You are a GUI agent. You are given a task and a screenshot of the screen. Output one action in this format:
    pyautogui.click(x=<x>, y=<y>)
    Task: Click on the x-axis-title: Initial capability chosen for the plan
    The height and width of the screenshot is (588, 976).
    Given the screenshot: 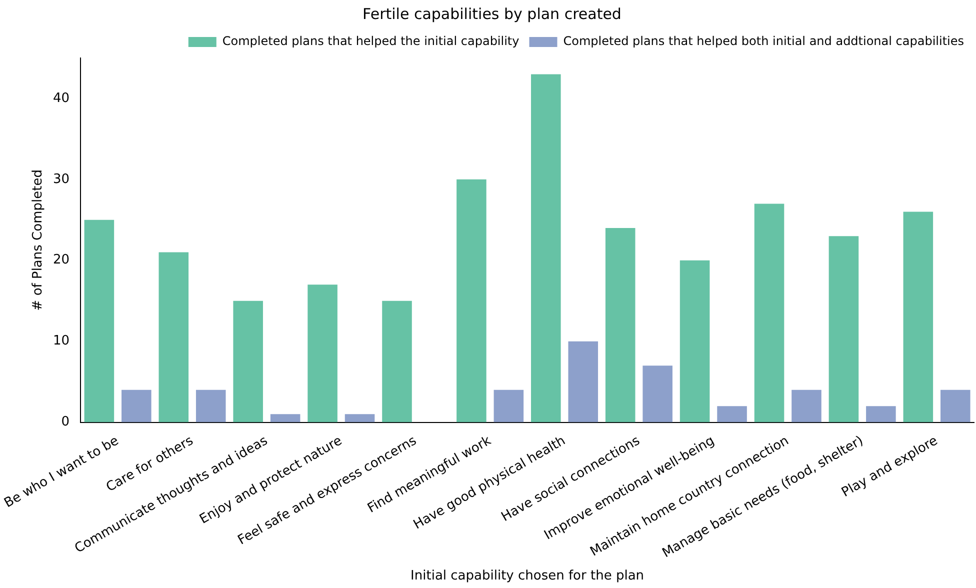 What is the action you would take?
    pyautogui.click(x=527, y=576)
    